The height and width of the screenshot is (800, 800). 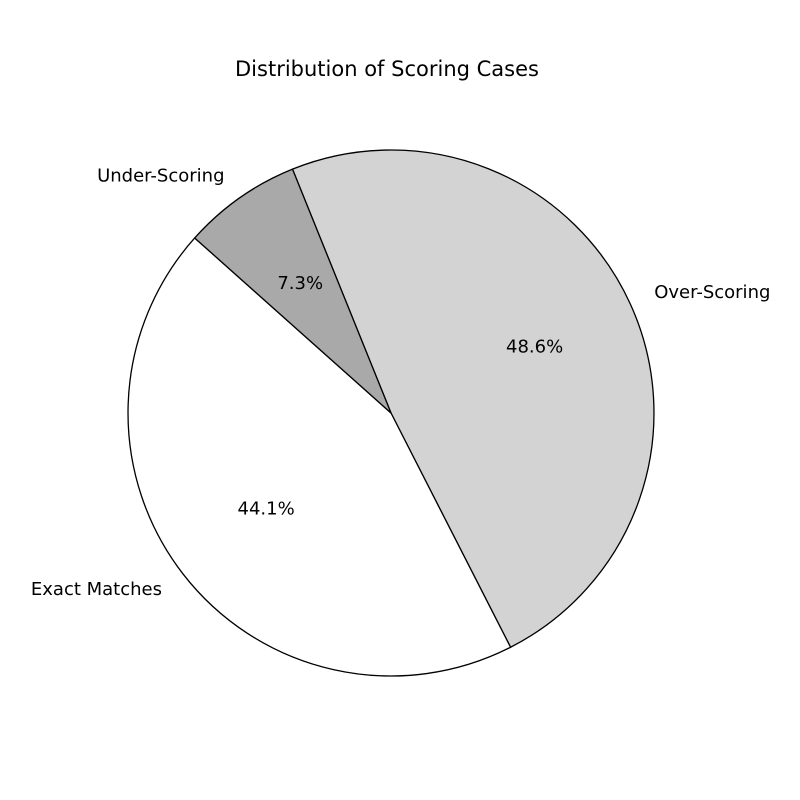 What do you see at coordinates (712, 292) in the screenshot?
I see `slice-label-over-scoring: Over-Scoring` at bounding box center [712, 292].